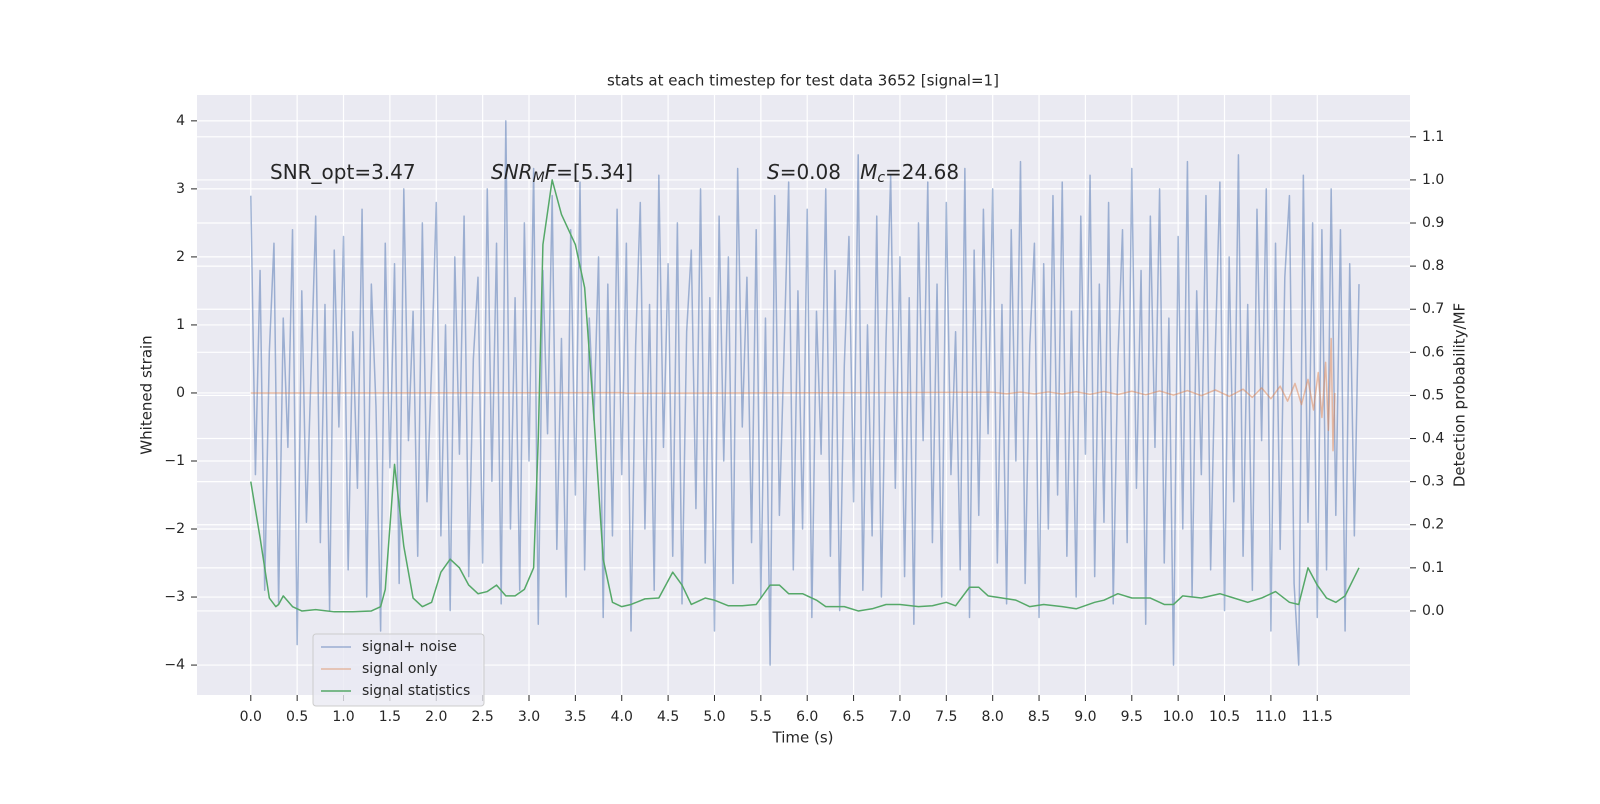  I want to click on annotation-part: SNR, so click(512, 172).